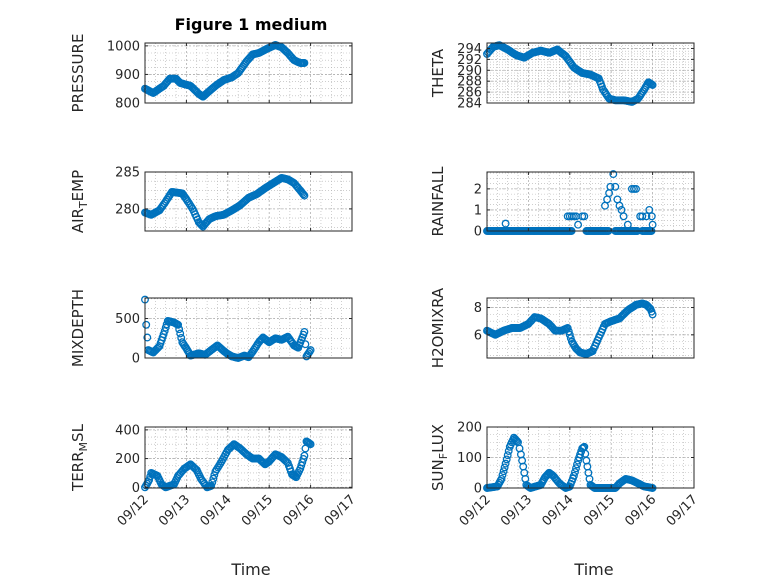 The width and height of the screenshot is (778, 583). I want to click on y-tick-label: 1000, so click(123, 46).